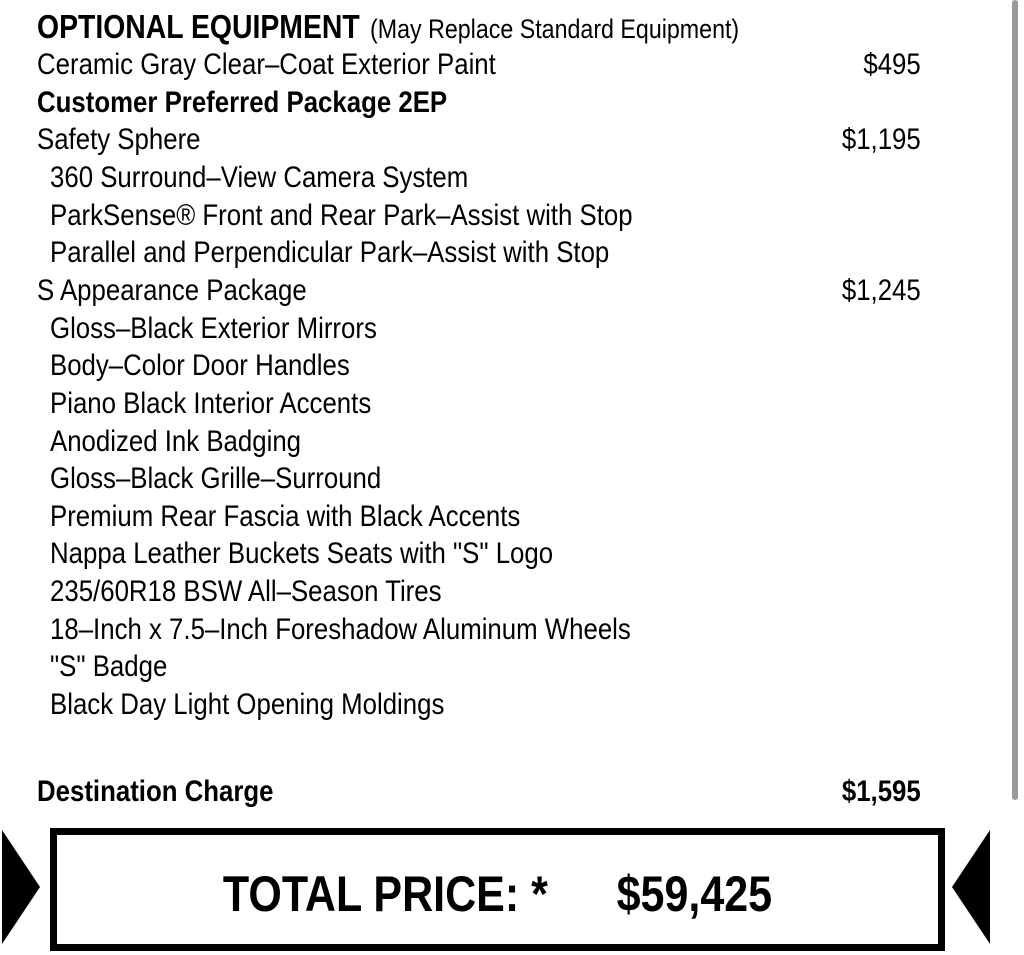  What do you see at coordinates (1015, 400) in the screenshot?
I see `scrollbar` at bounding box center [1015, 400].